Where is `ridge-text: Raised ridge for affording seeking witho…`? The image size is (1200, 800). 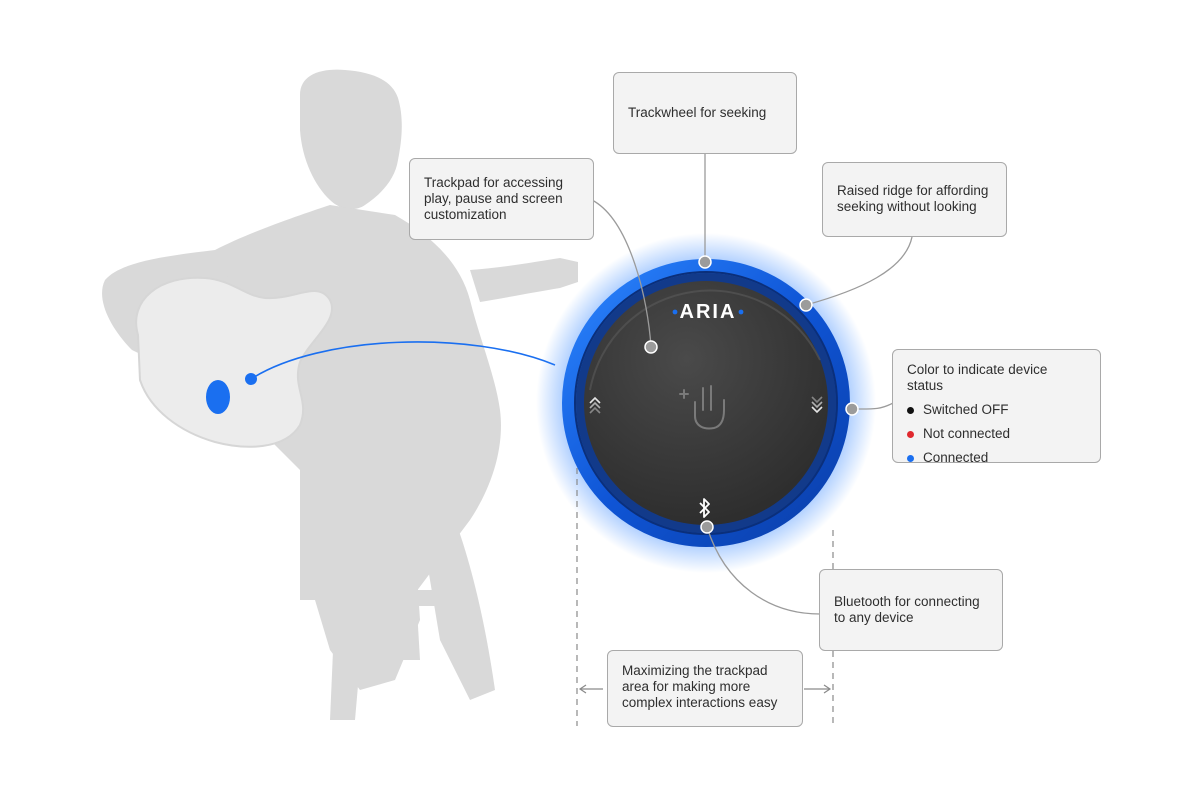 ridge-text: Raised ridge for affording seeking witho… is located at coordinates (913, 198).